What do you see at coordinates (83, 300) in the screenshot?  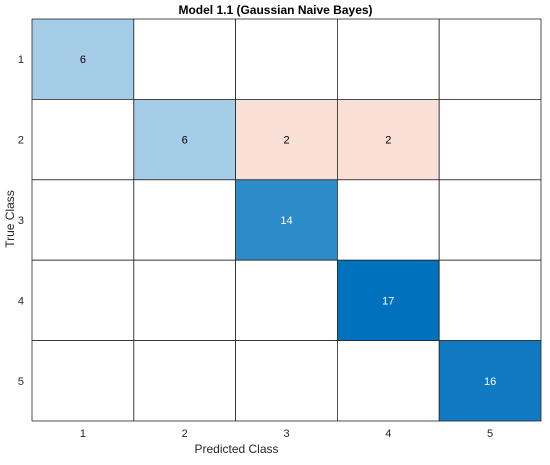 I see `matrix-cell-r4-c1` at bounding box center [83, 300].